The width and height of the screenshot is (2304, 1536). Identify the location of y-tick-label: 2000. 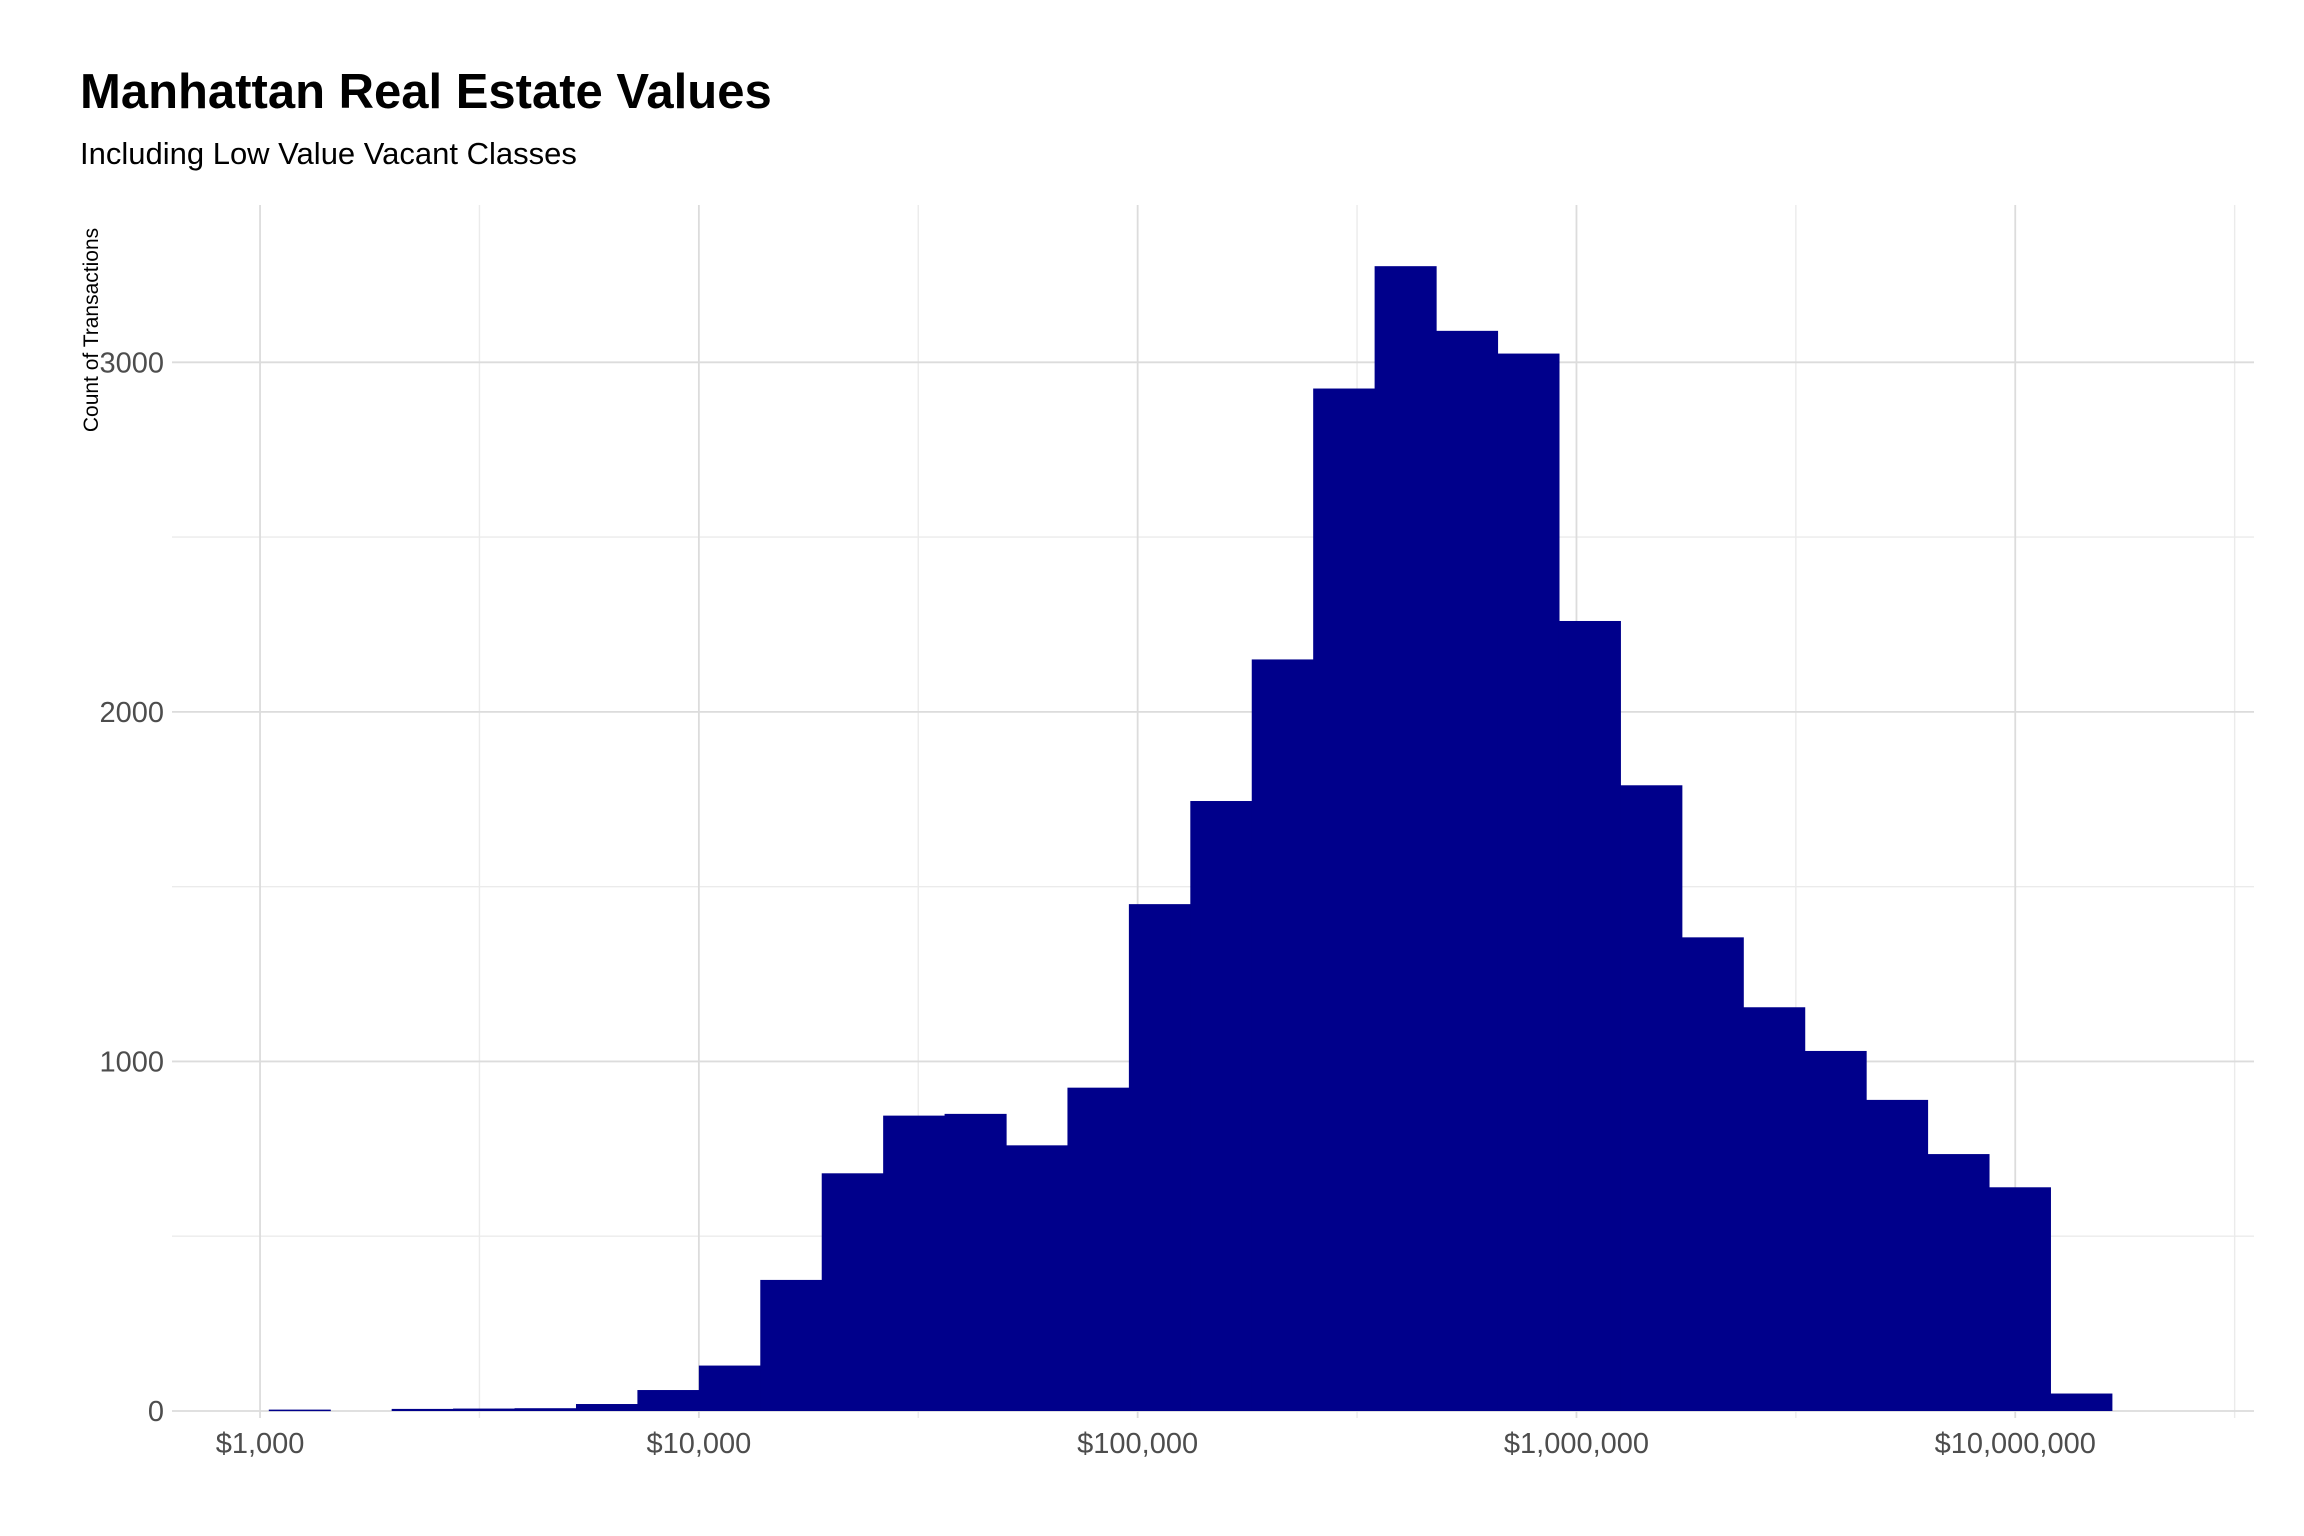
(131, 713).